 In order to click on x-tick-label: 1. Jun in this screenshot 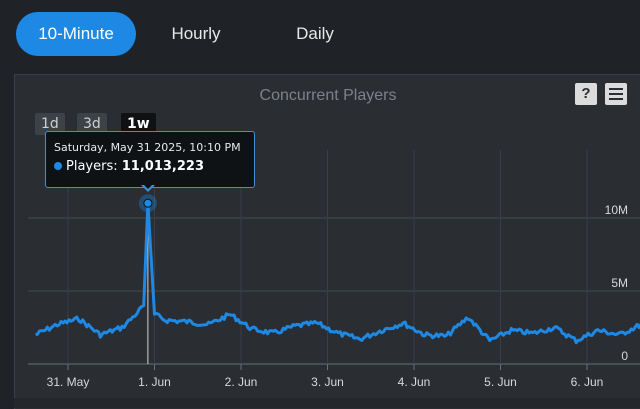, I will do `click(154, 382)`.